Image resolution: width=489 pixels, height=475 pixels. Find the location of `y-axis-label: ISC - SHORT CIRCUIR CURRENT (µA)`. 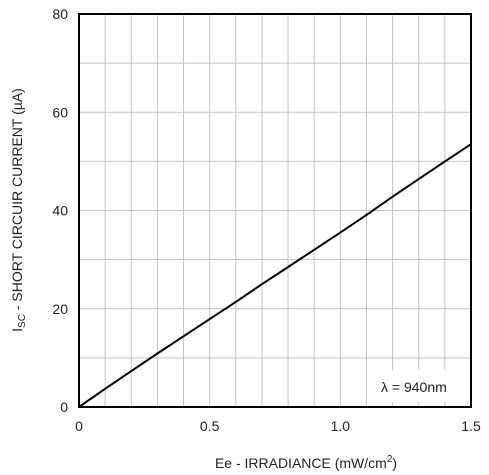

y-axis-label: ISC - SHORT CIRCUIR CURRENT (µA) is located at coordinates (18, 210).